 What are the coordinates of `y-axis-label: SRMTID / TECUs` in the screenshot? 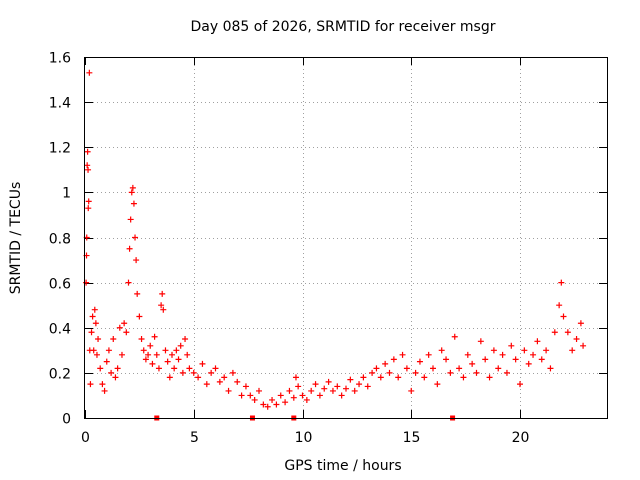 It's located at (16, 238).